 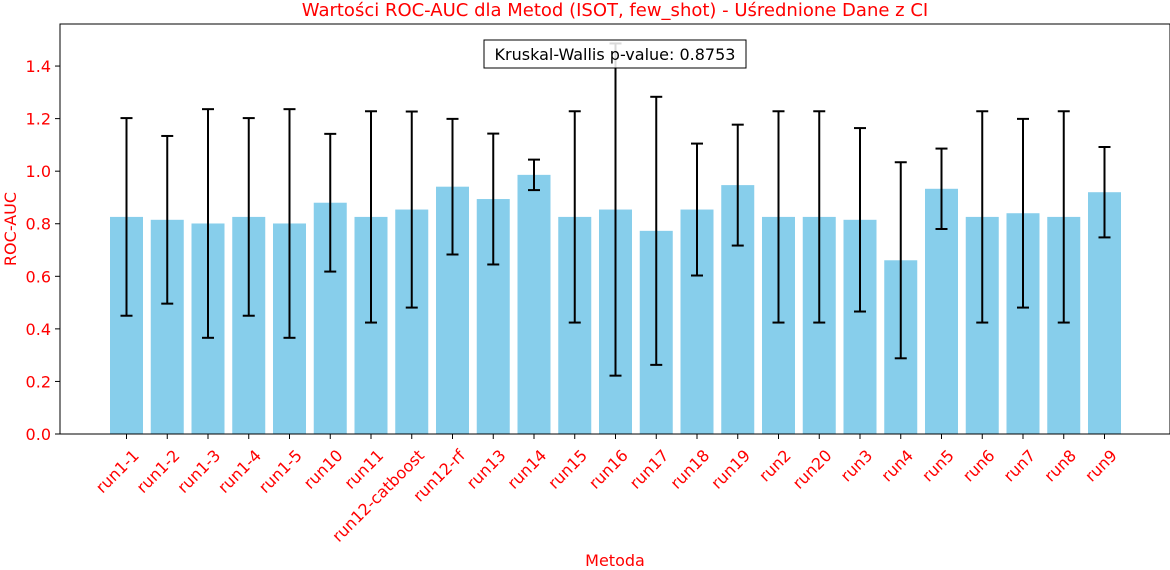 What do you see at coordinates (649, 469) in the screenshot?
I see `x-tick-label: run17` at bounding box center [649, 469].